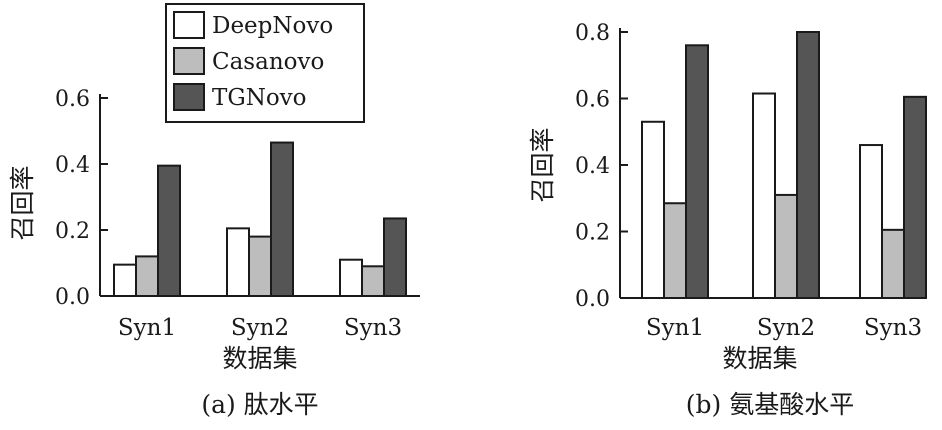 The width and height of the screenshot is (942, 430). Describe the element at coordinates (189, 25) in the screenshot. I see `legend-swatch-deepnovo` at that location.